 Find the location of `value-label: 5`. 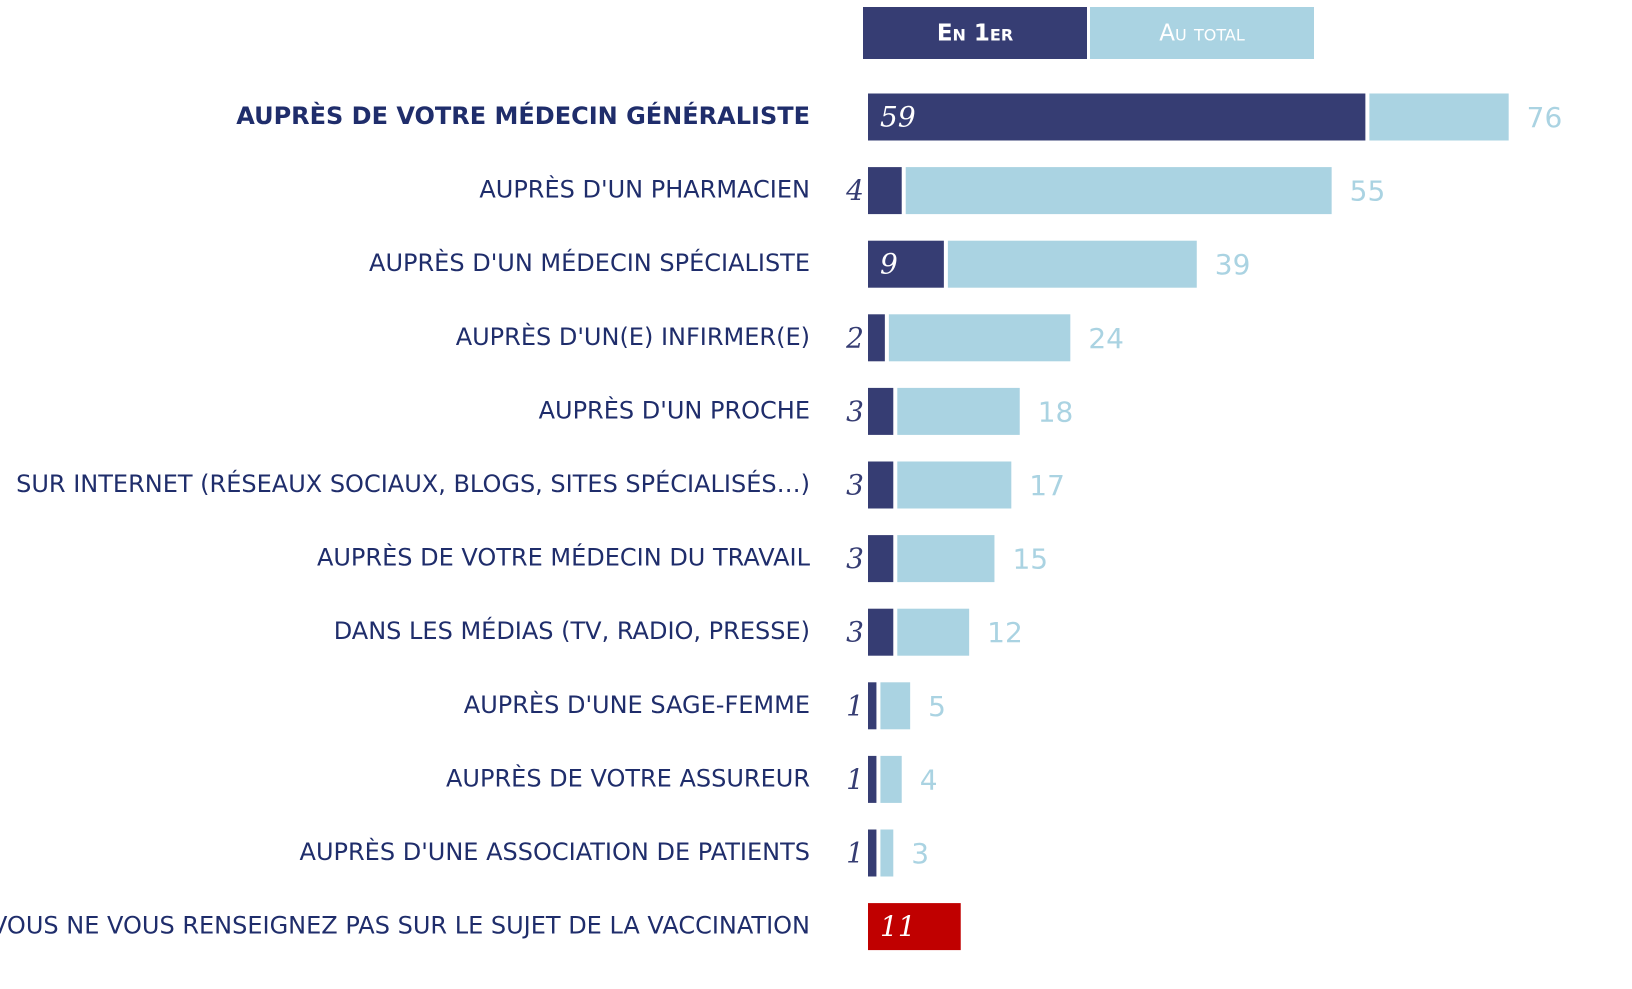

value-label: 5 is located at coordinates (937, 706).